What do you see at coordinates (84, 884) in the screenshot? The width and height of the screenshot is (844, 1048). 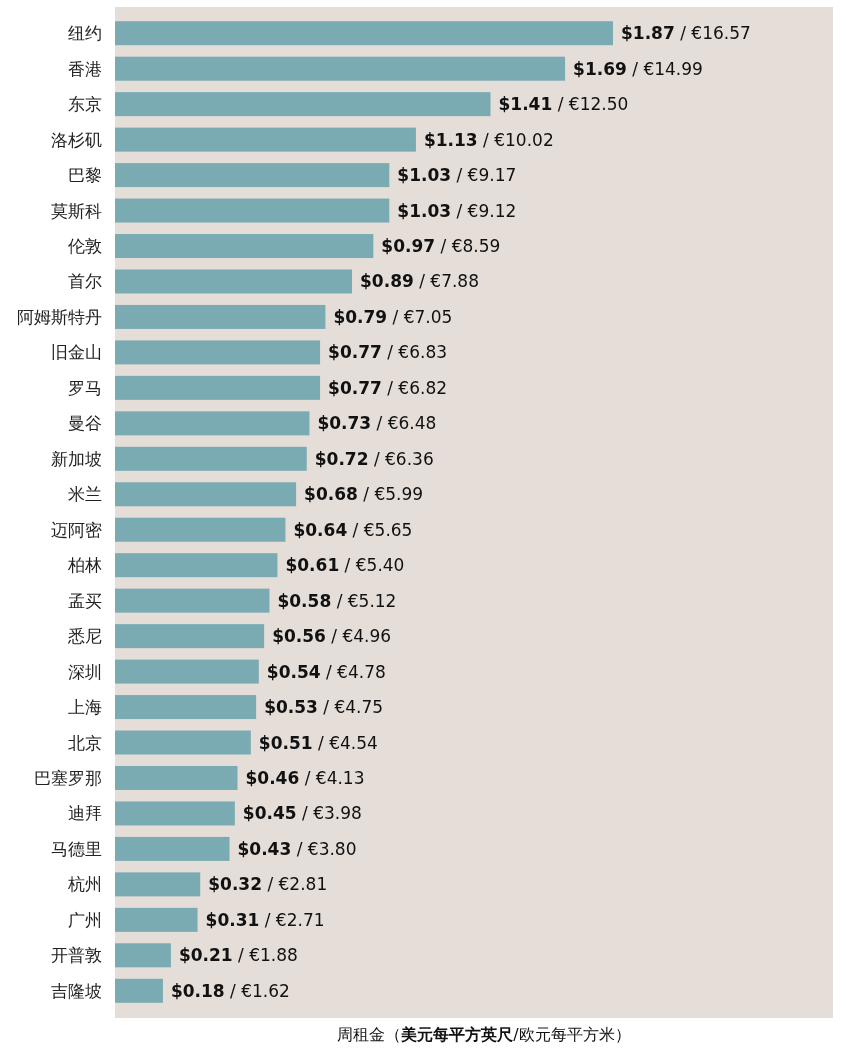 I see `y-tick-label: 杭州` at bounding box center [84, 884].